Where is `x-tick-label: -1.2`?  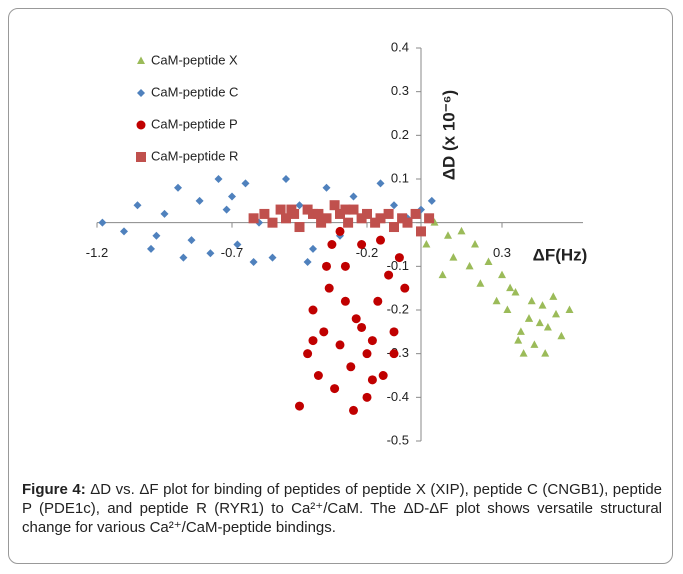
x-tick-label: -1.2 is located at coordinates (97, 252).